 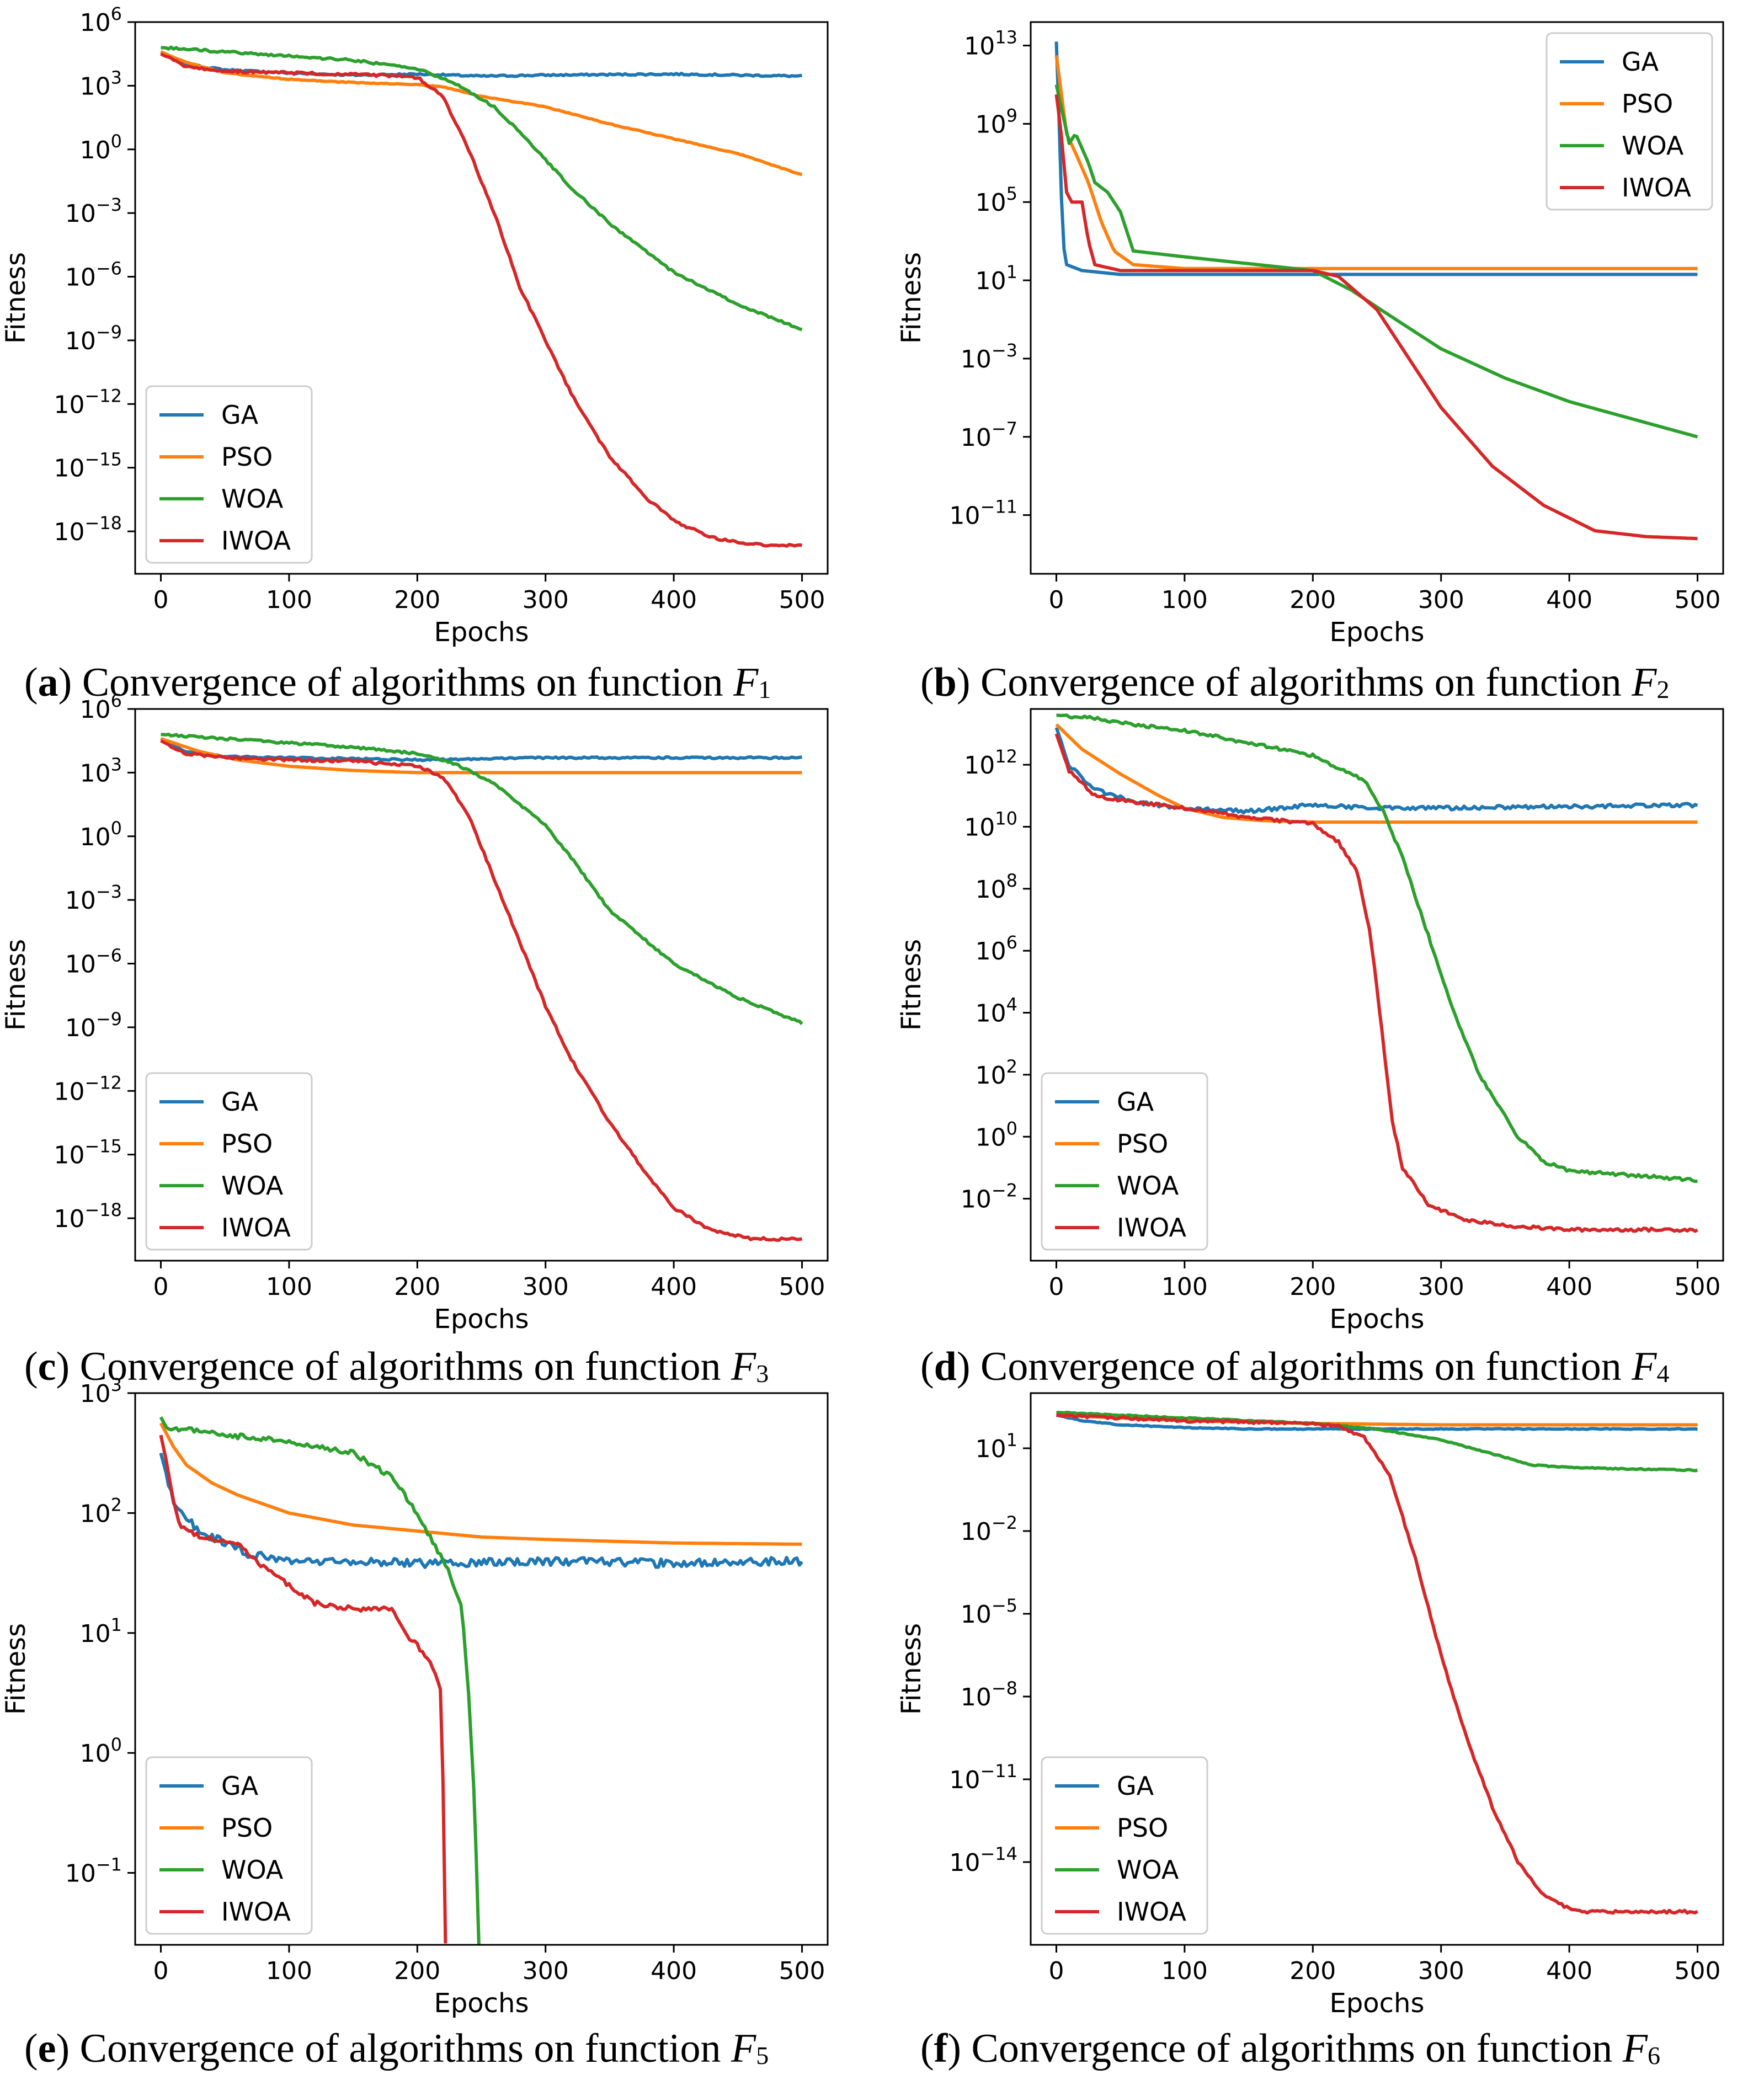 What do you see at coordinates (546, 600) in the screenshot?
I see `x-tick-label-a: 300` at bounding box center [546, 600].